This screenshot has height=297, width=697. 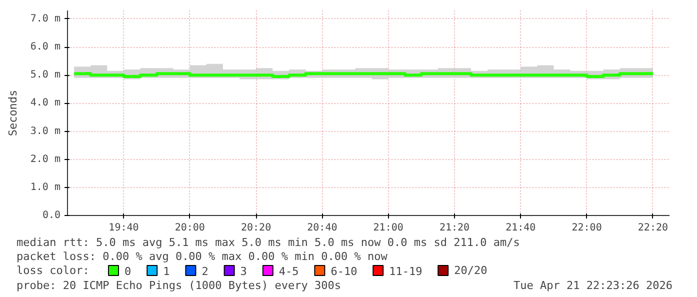 What do you see at coordinates (166, 271) in the screenshot?
I see `legend-label: 1` at bounding box center [166, 271].